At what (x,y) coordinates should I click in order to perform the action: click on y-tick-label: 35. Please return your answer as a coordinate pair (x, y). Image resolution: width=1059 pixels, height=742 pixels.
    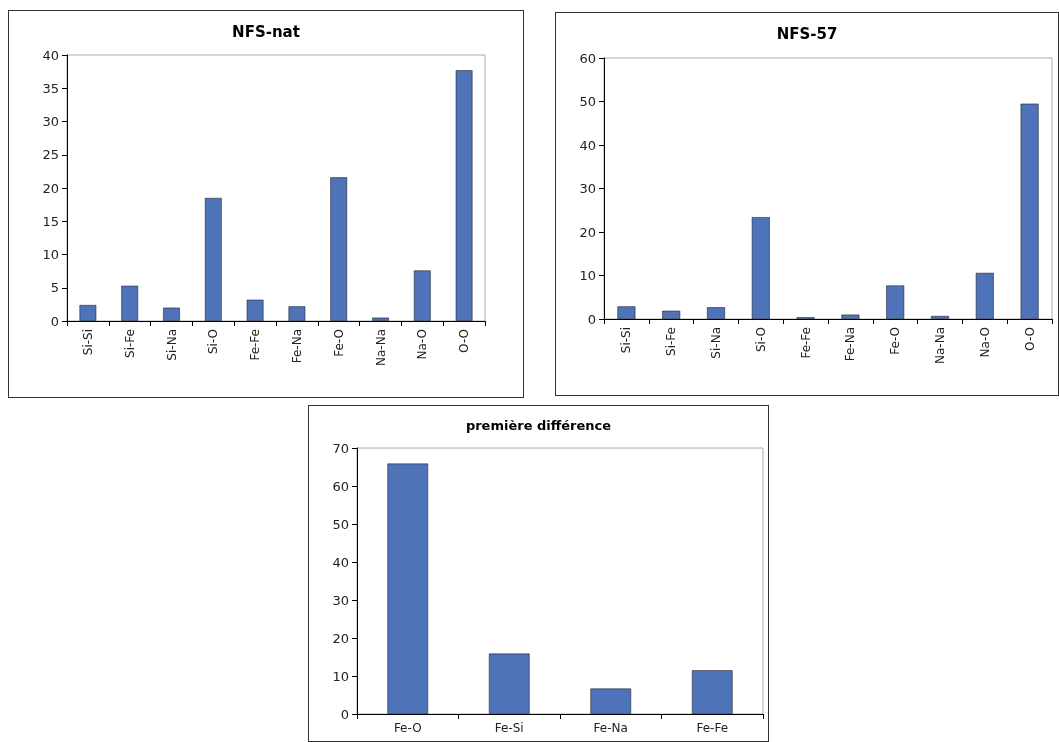
    Looking at the image, I should click on (50, 88).